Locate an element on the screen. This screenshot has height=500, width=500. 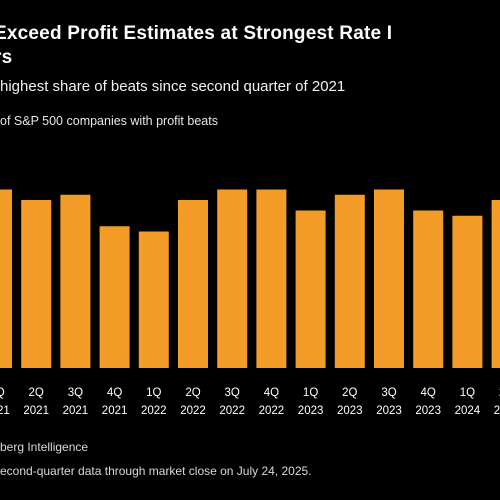
bar-1Q-2023 is located at coordinates (310, 289).